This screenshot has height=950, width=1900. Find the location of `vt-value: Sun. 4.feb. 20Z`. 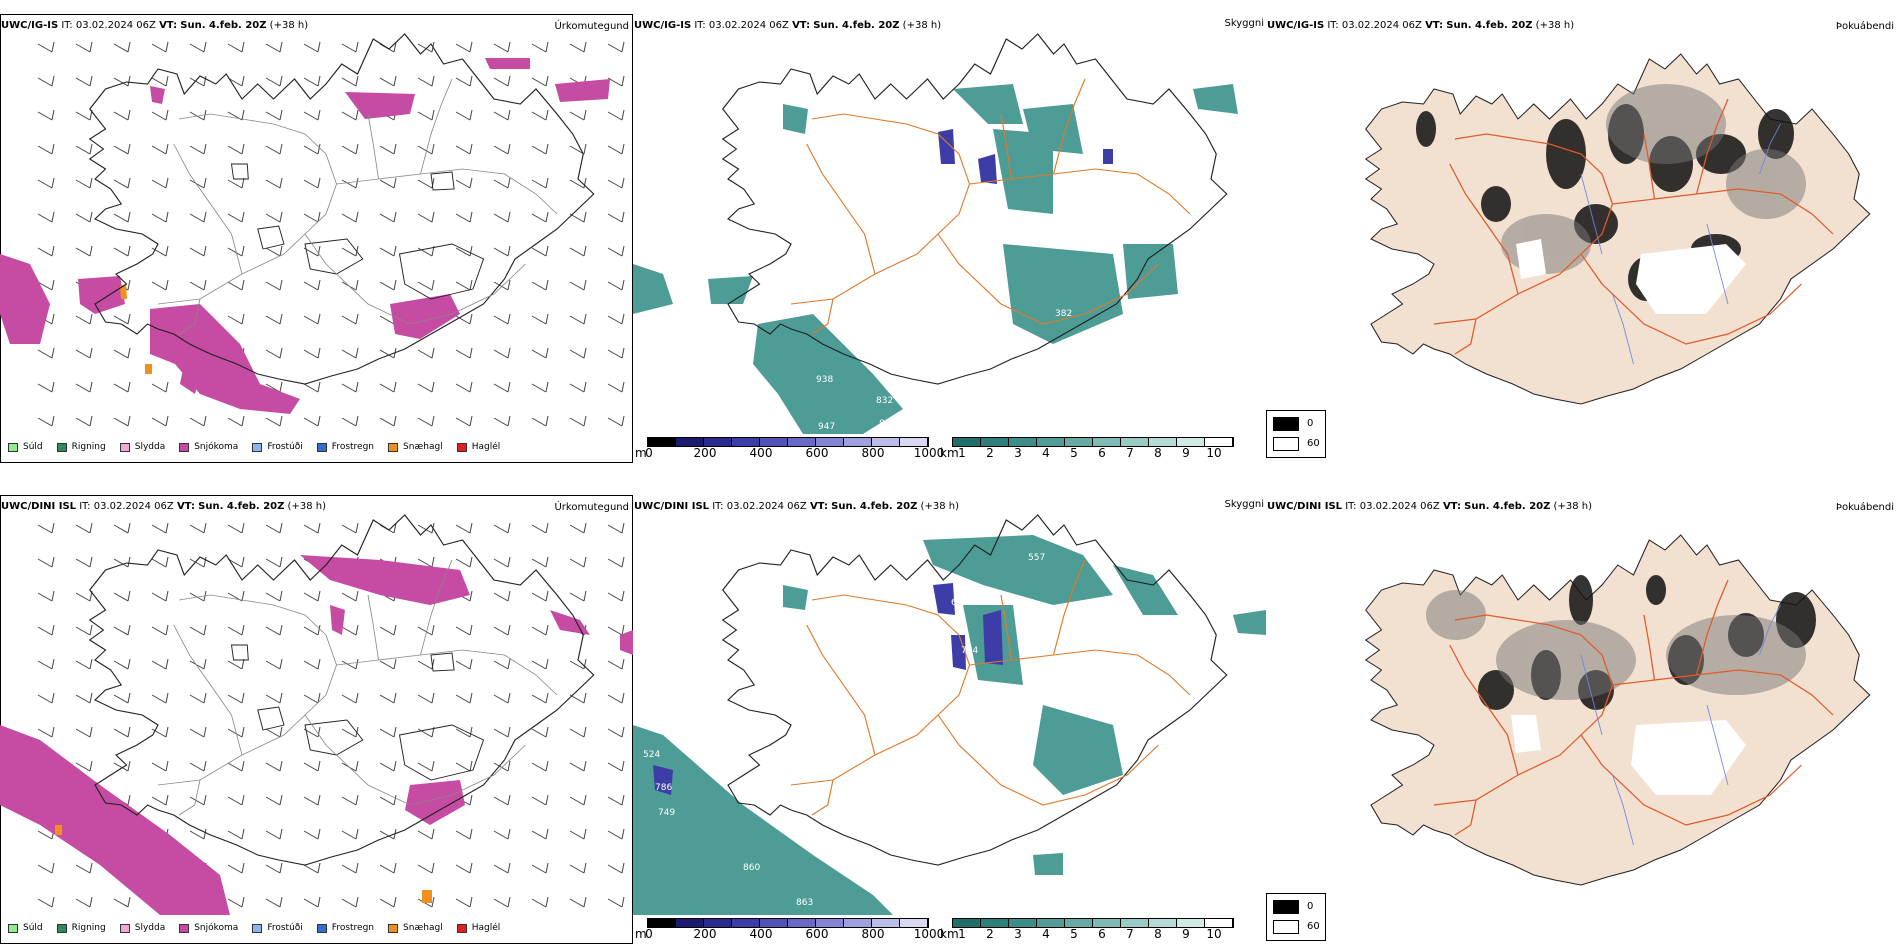

vt-value: Sun. 4.feb. 20Z is located at coordinates (1489, 25).